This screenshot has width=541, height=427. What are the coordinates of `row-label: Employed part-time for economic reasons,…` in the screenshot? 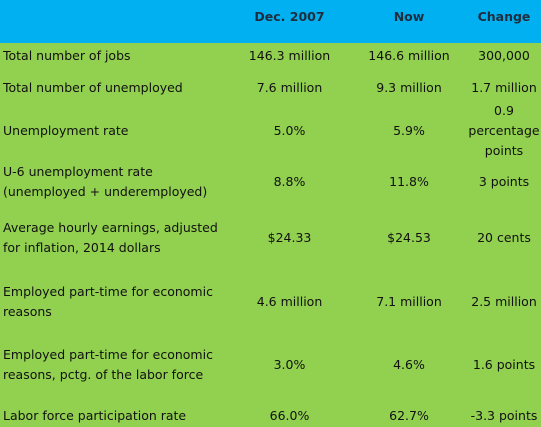 It's located at (108, 364).